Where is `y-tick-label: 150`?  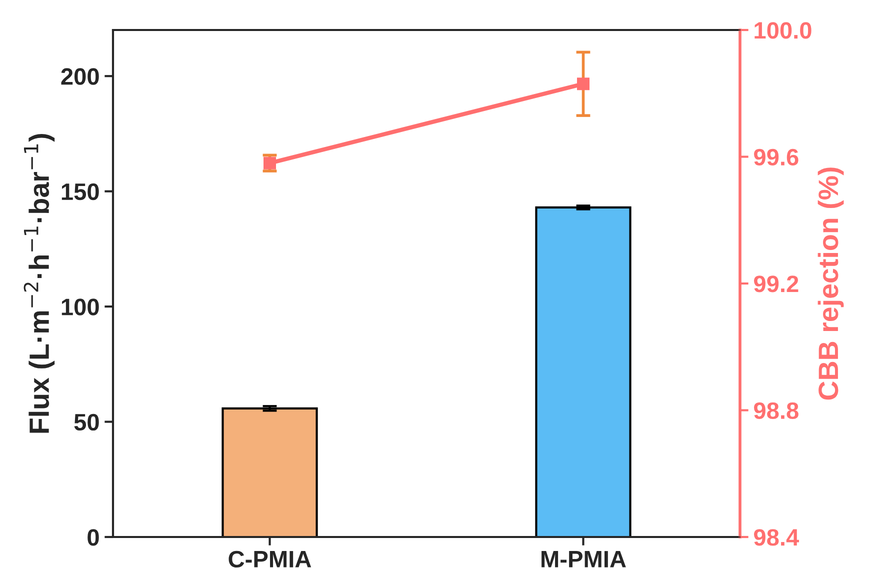 y-tick-label: 150 is located at coordinates (80, 191).